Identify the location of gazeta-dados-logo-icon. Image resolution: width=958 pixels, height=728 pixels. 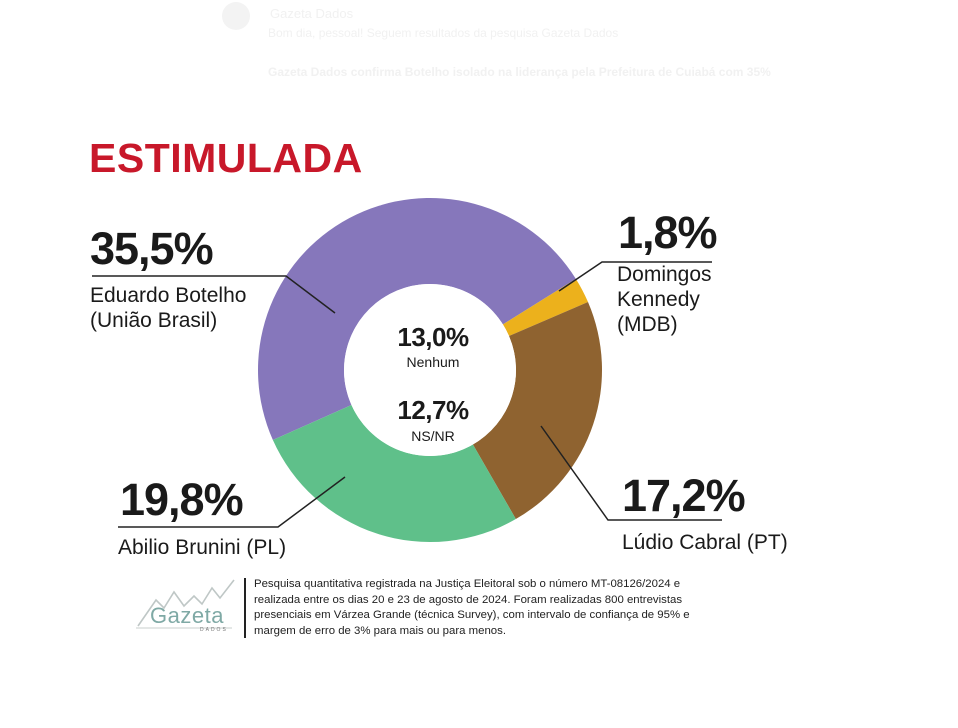
(185, 604).